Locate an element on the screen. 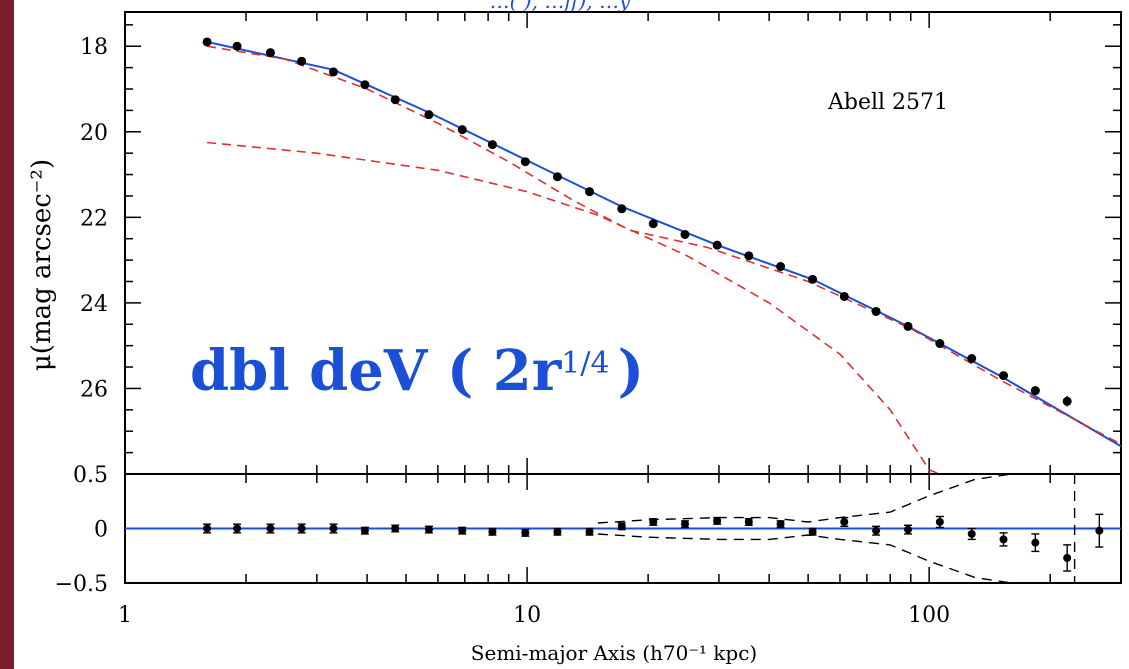 The image size is (1129, 669). y-tick-label: 0 is located at coordinates (101, 530).